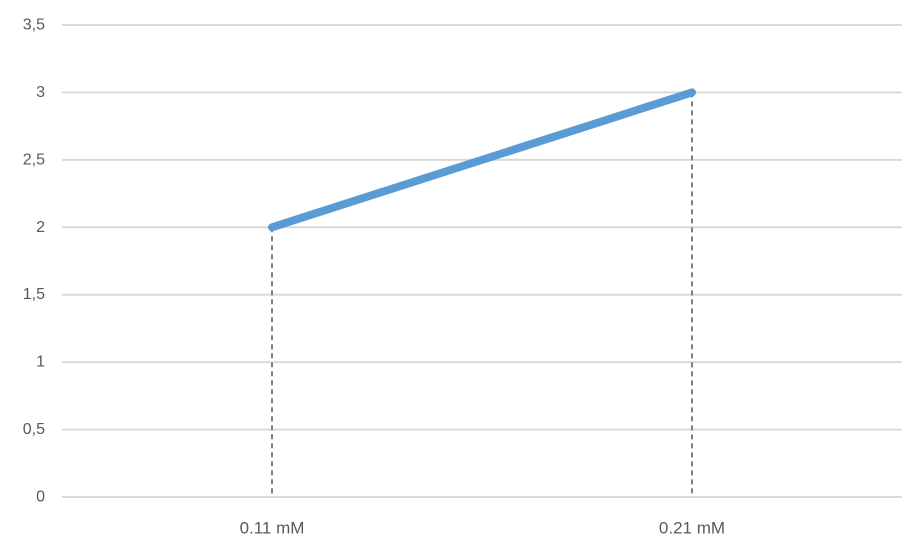 The image size is (915, 557). What do you see at coordinates (40, 92) in the screenshot?
I see `y-axis-tick-label: 3` at bounding box center [40, 92].